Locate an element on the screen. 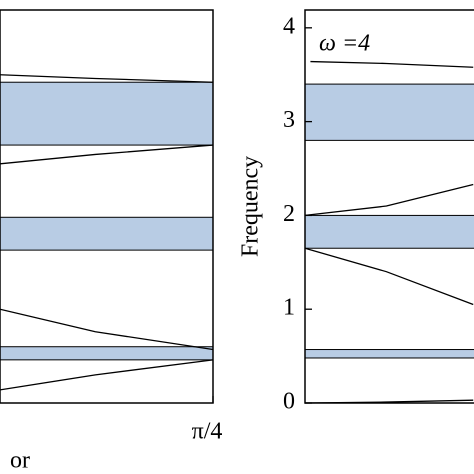 The width and height of the screenshot is (474, 474). x-axis-label: or is located at coordinates (20, 461).